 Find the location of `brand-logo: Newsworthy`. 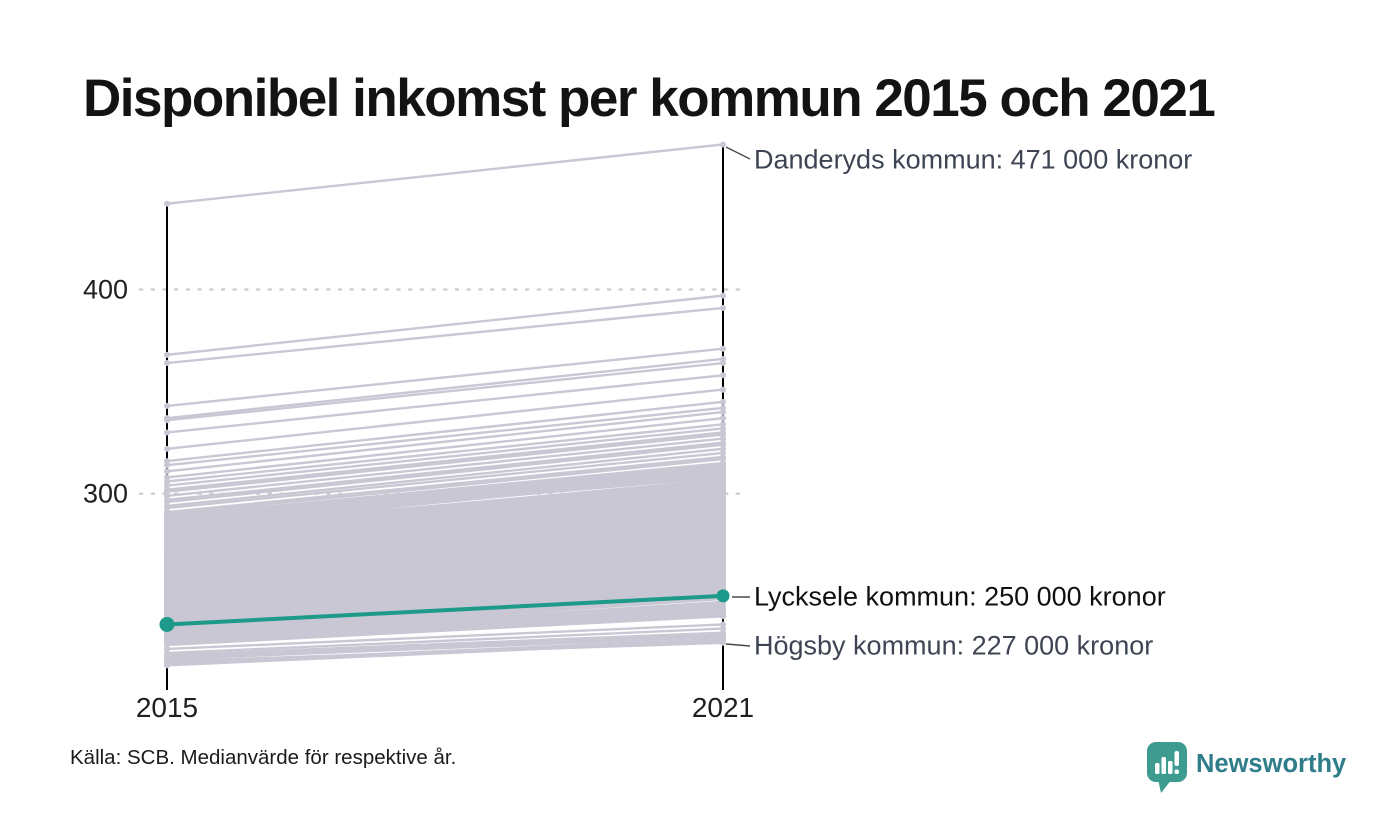

brand-logo: Newsworthy is located at coordinates (1246, 768).